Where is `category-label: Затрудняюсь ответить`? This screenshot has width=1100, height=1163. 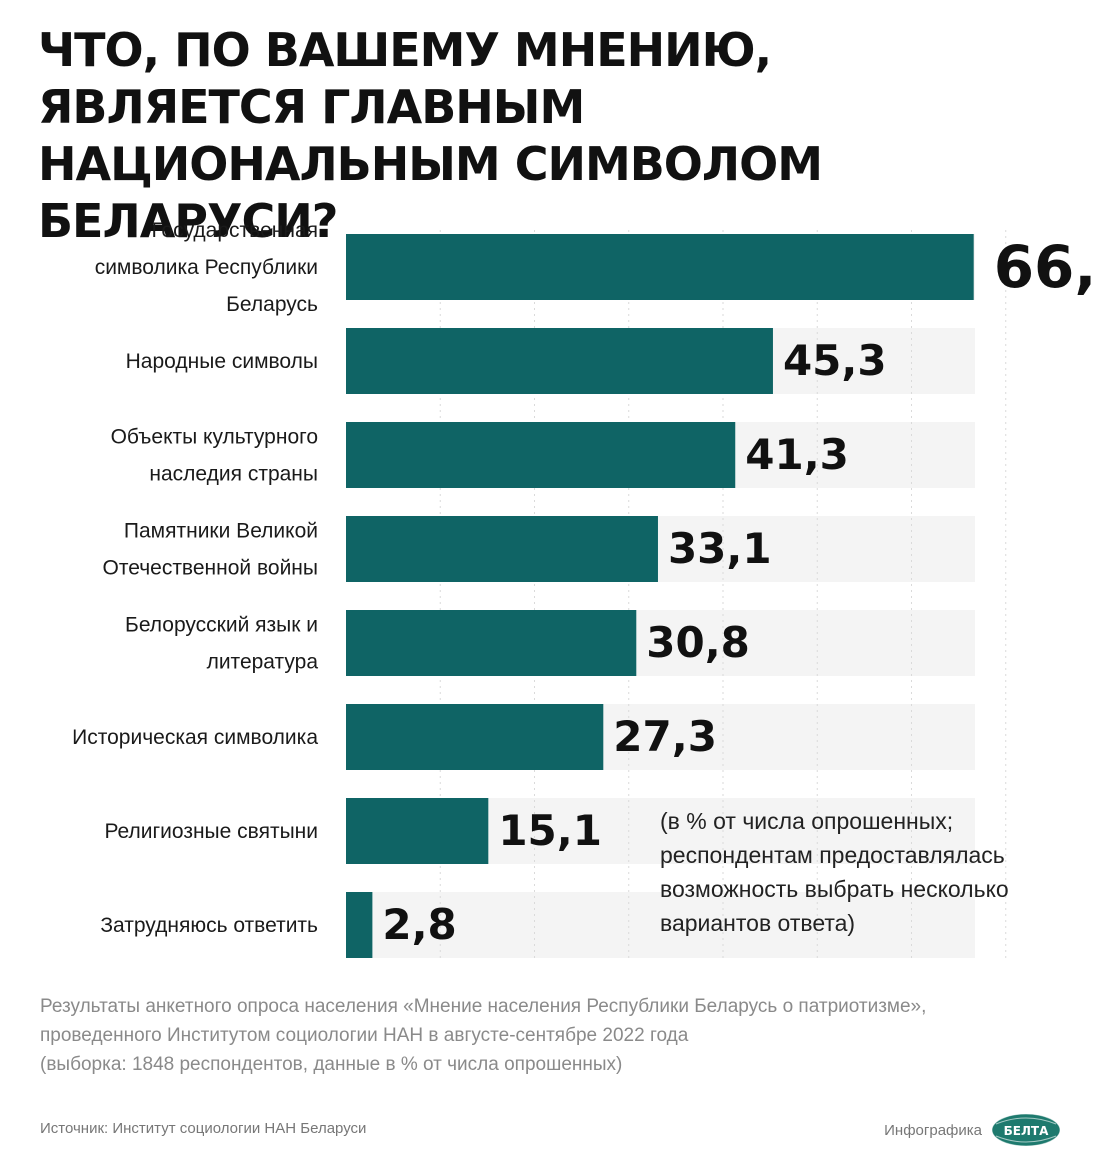
category-label: Затрудняюсь ответить is located at coordinates (209, 925).